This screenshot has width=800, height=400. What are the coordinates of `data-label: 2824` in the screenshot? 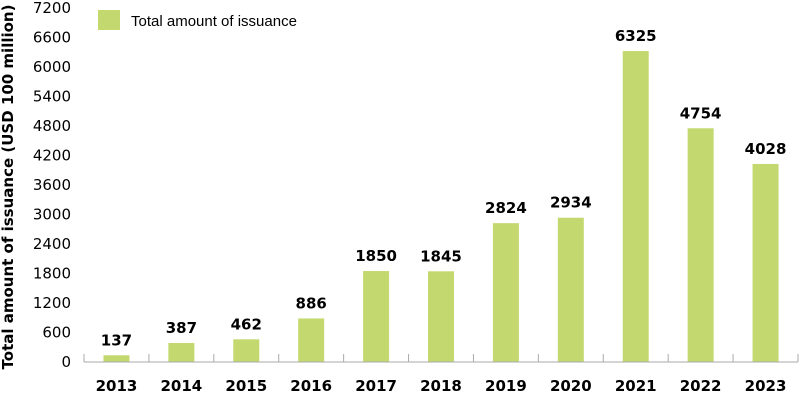 It's located at (506, 208).